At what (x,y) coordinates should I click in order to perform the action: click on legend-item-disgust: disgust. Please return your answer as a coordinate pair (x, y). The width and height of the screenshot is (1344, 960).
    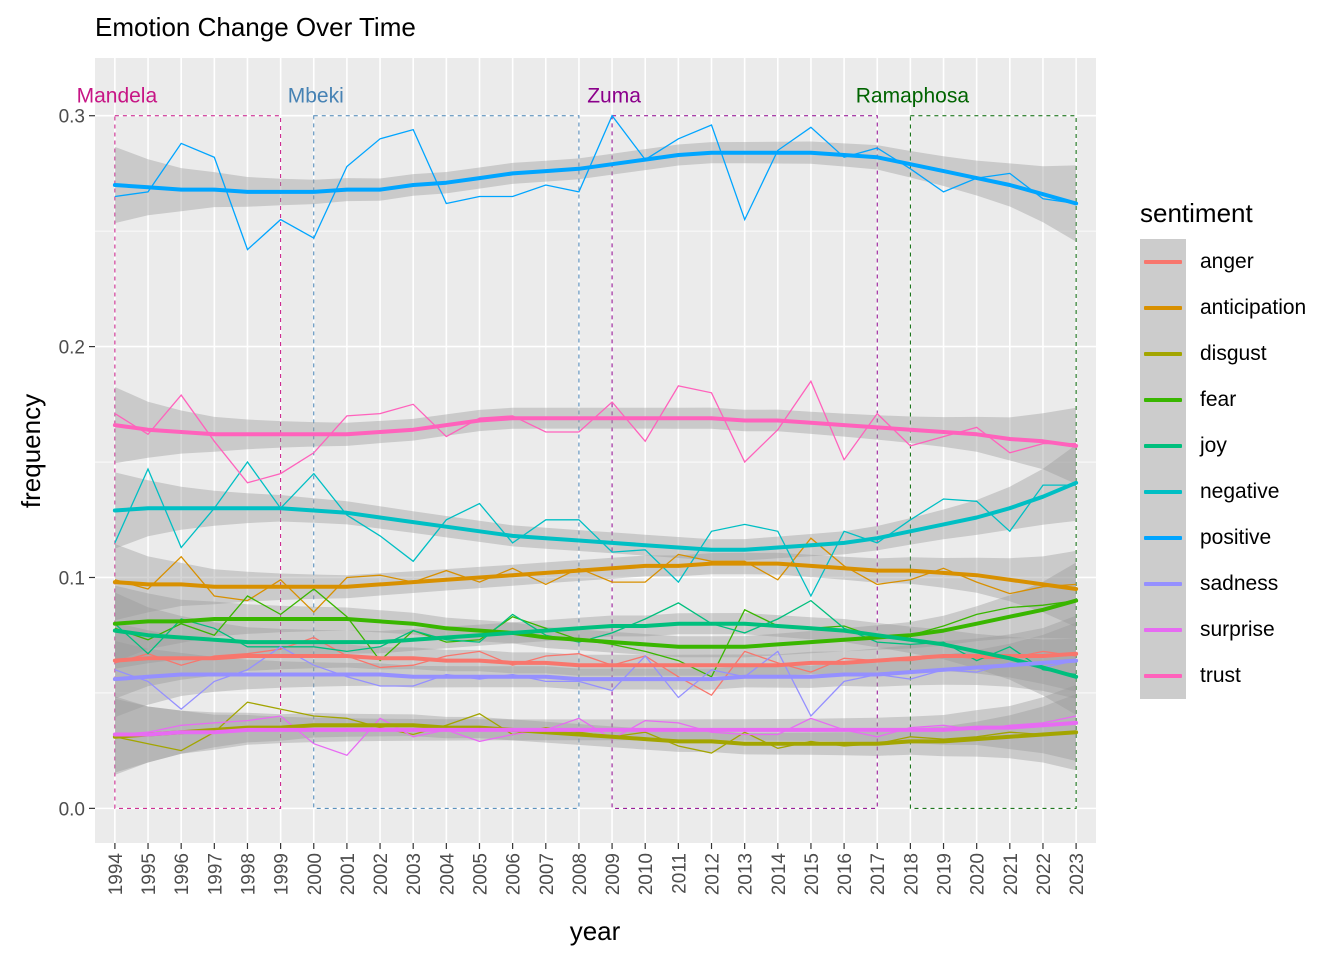
    Looking at the image, I should click on (1223, 354).